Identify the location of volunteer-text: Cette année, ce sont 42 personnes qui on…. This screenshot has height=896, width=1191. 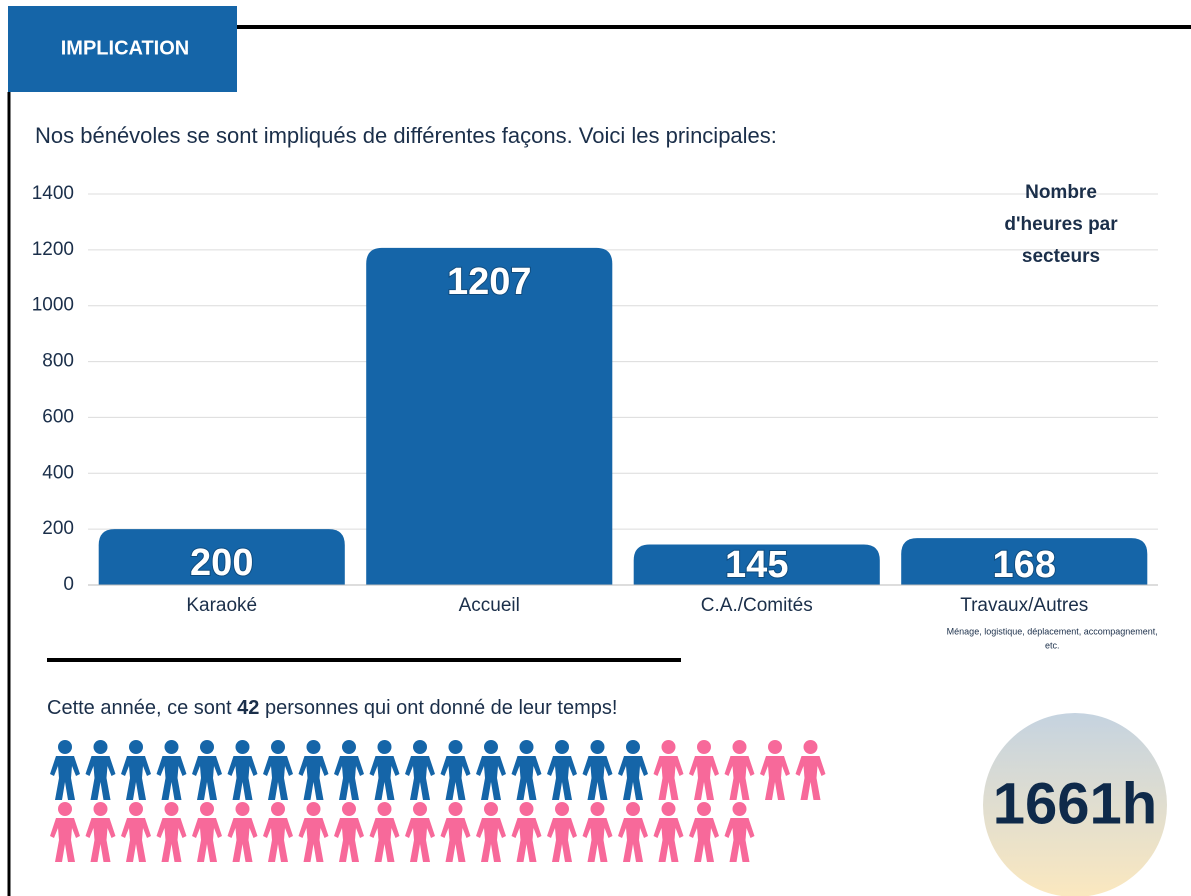
(332, 708).